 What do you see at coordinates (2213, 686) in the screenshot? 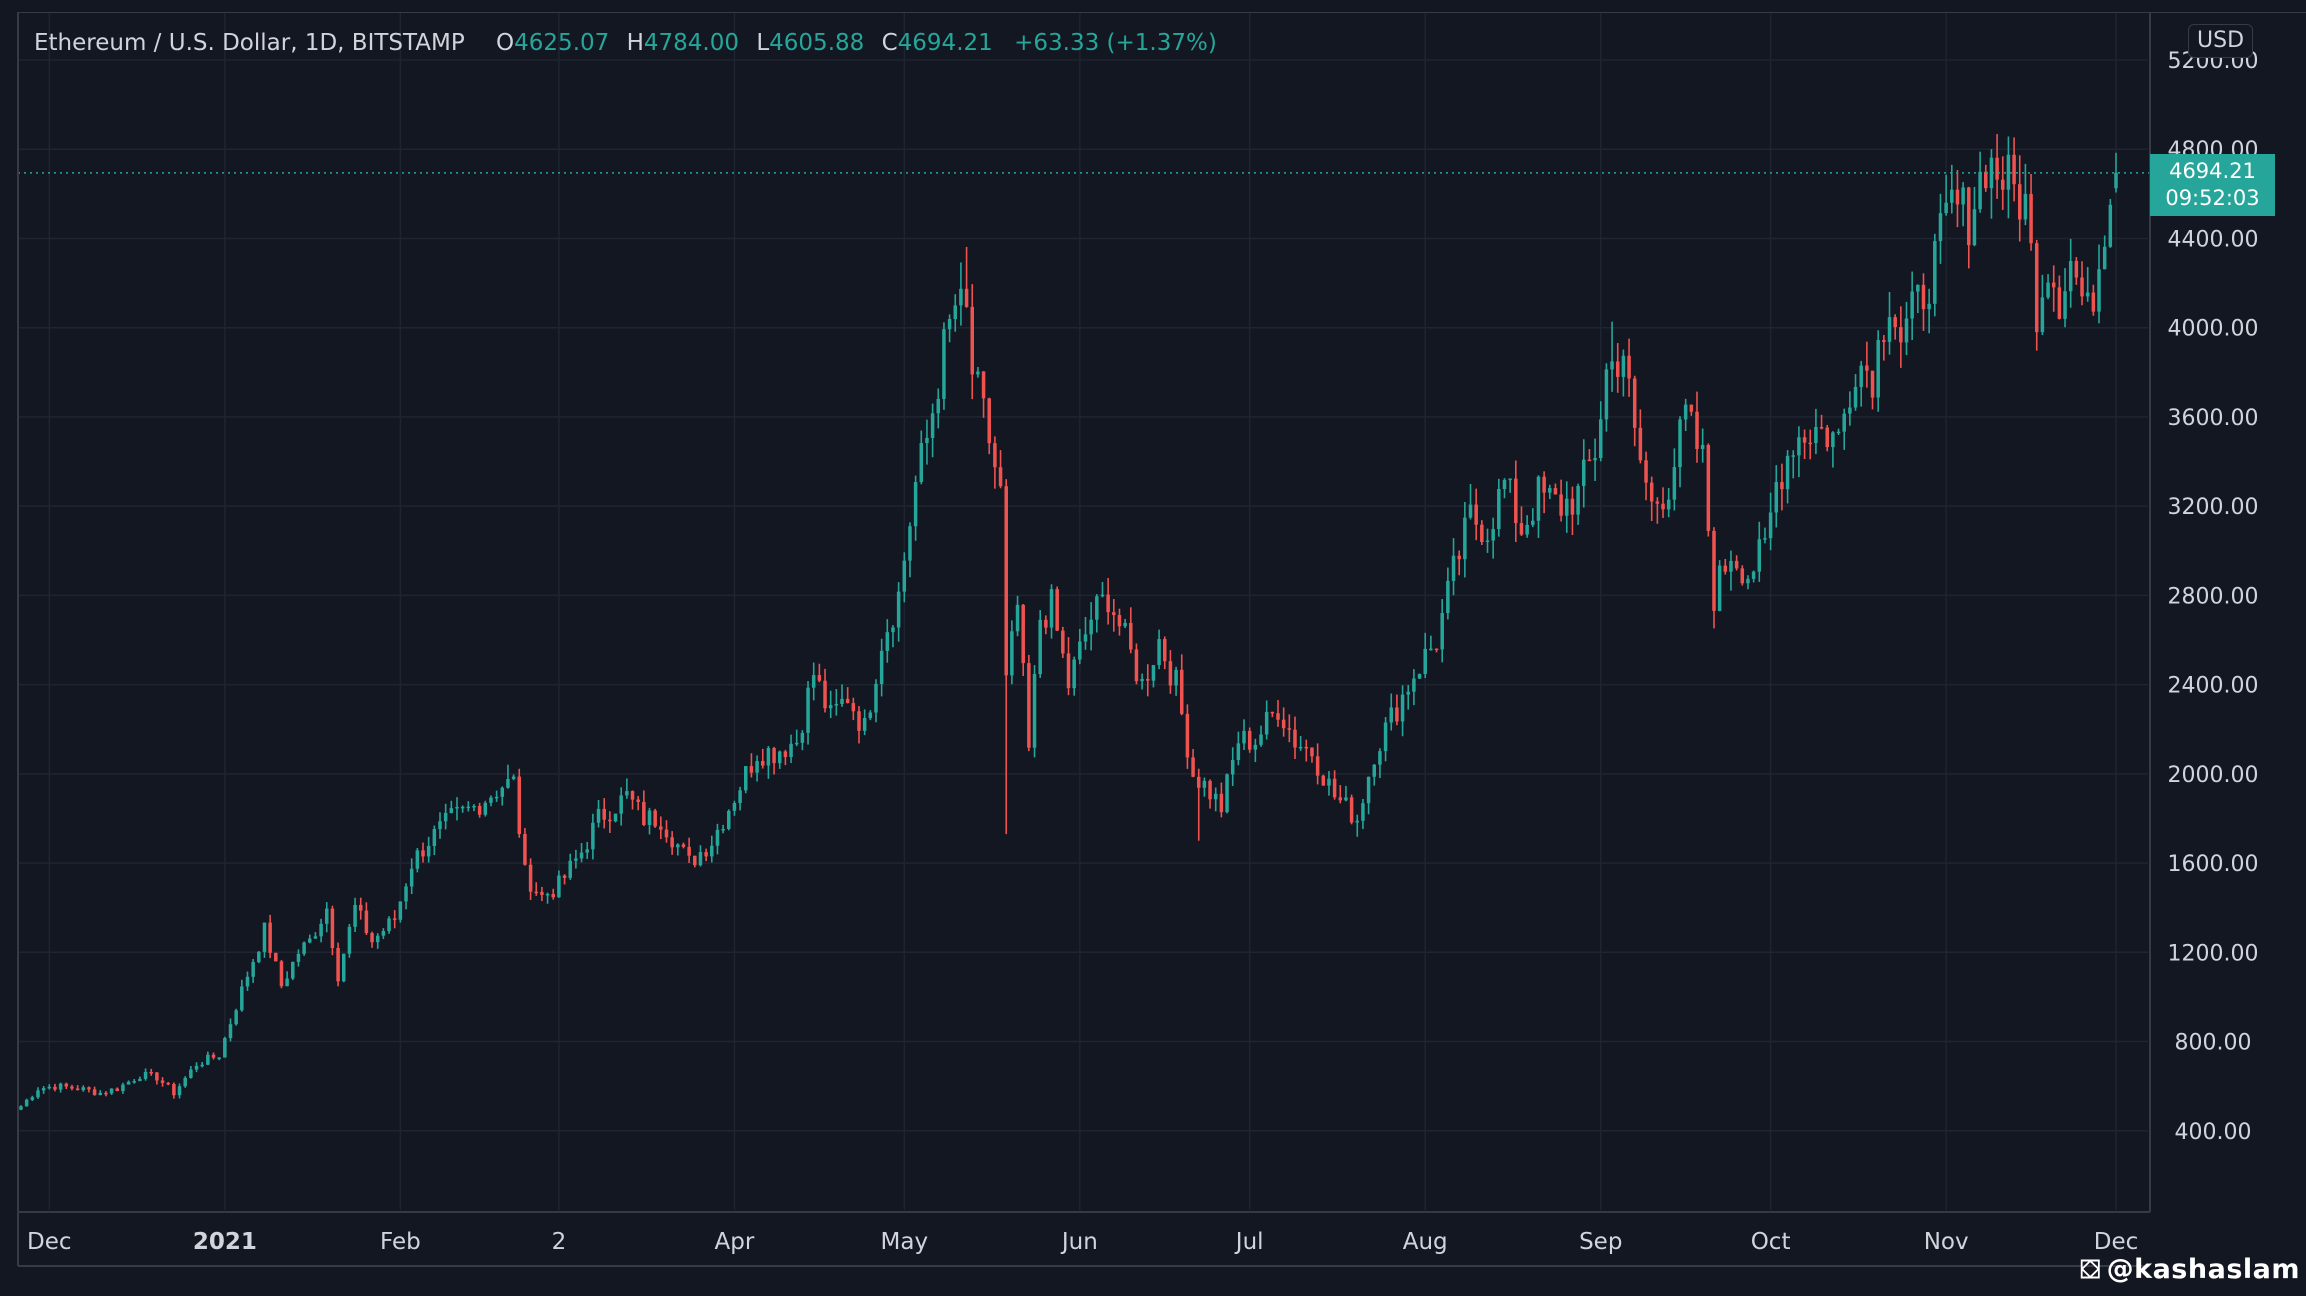
I see `price-tick-label: 2400.00` at bounding box center [2213, 686].